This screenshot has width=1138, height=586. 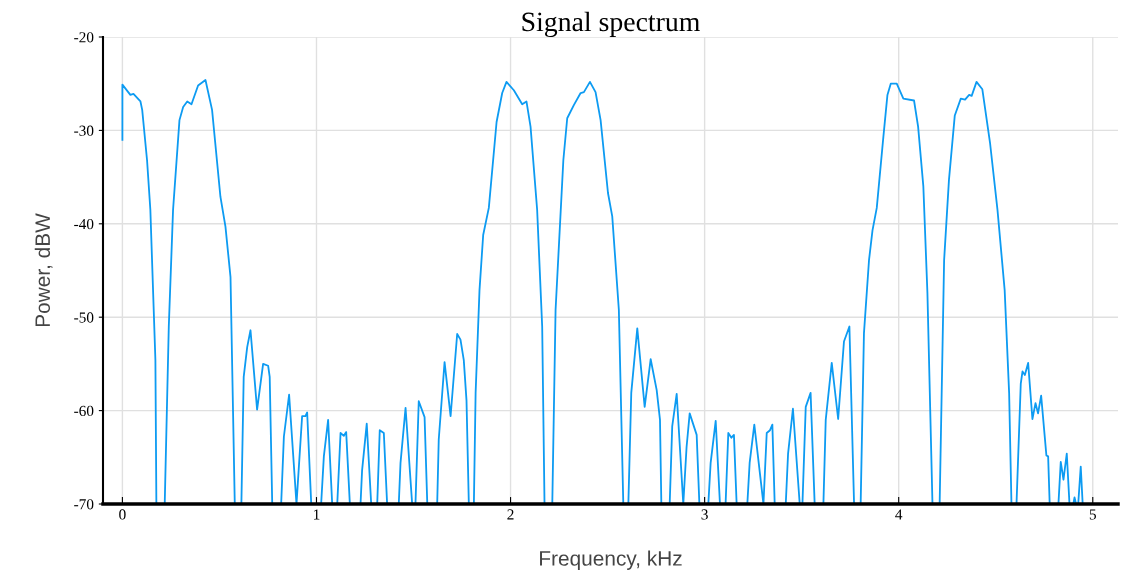 What do you see at coordinates (1092, 514) in the screenshot?
I see `x-tick-label: 5` at bounding box center [1092, 514].